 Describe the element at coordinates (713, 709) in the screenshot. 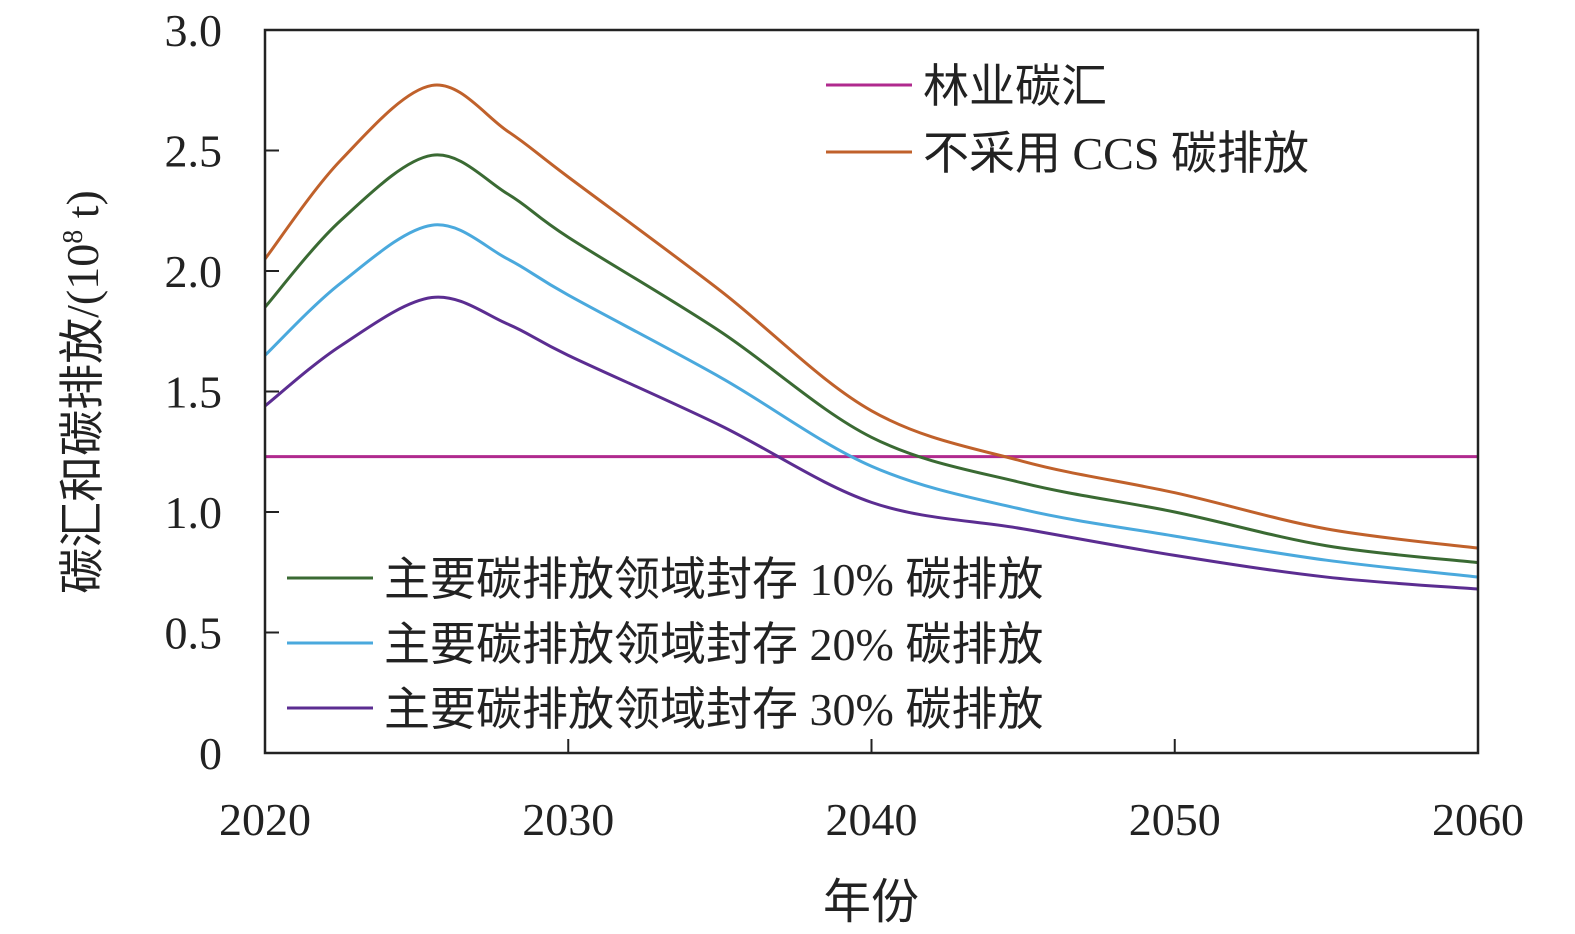

I see `legend-label: 主要碳排放领域封存 30% 碳排放` at that location.